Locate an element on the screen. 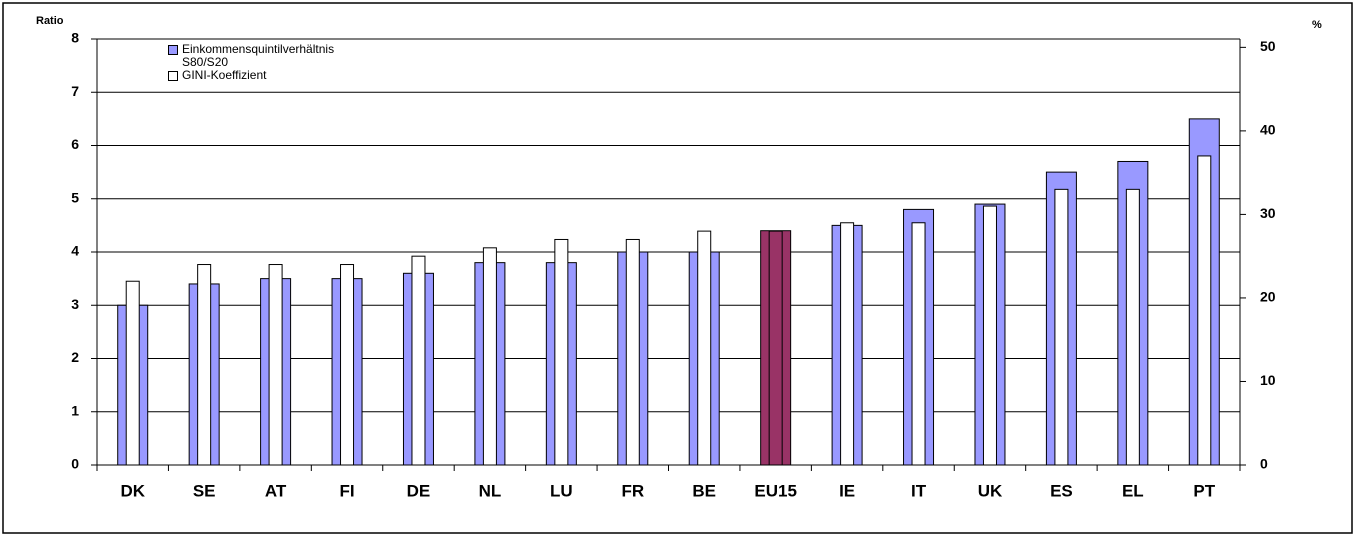 The width and height of the screenshot is (1356, 536). y2-tick-label: 20 is located at coordinates (1268, 297).